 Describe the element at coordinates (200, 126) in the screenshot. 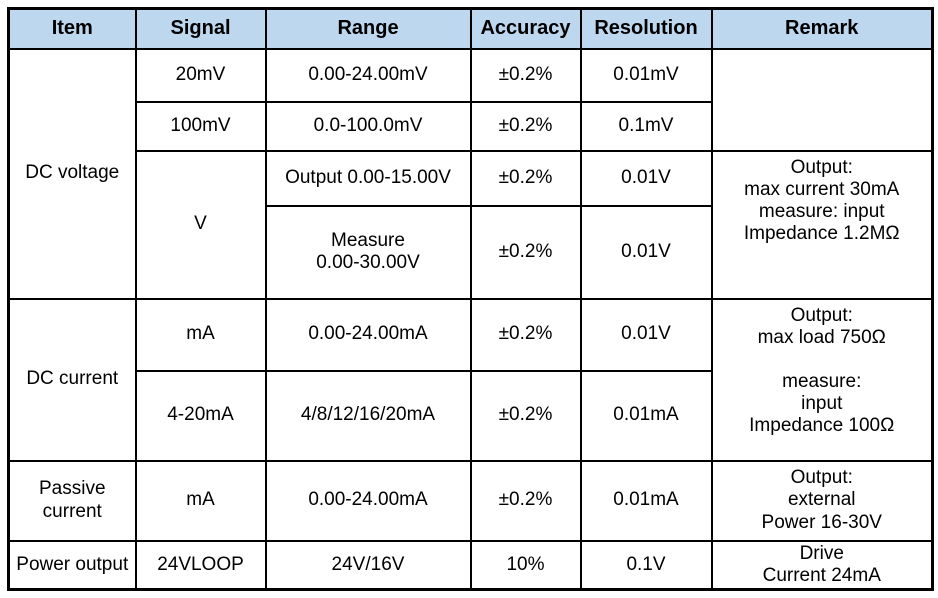

I see `cell-signal: 100mV` at that location.